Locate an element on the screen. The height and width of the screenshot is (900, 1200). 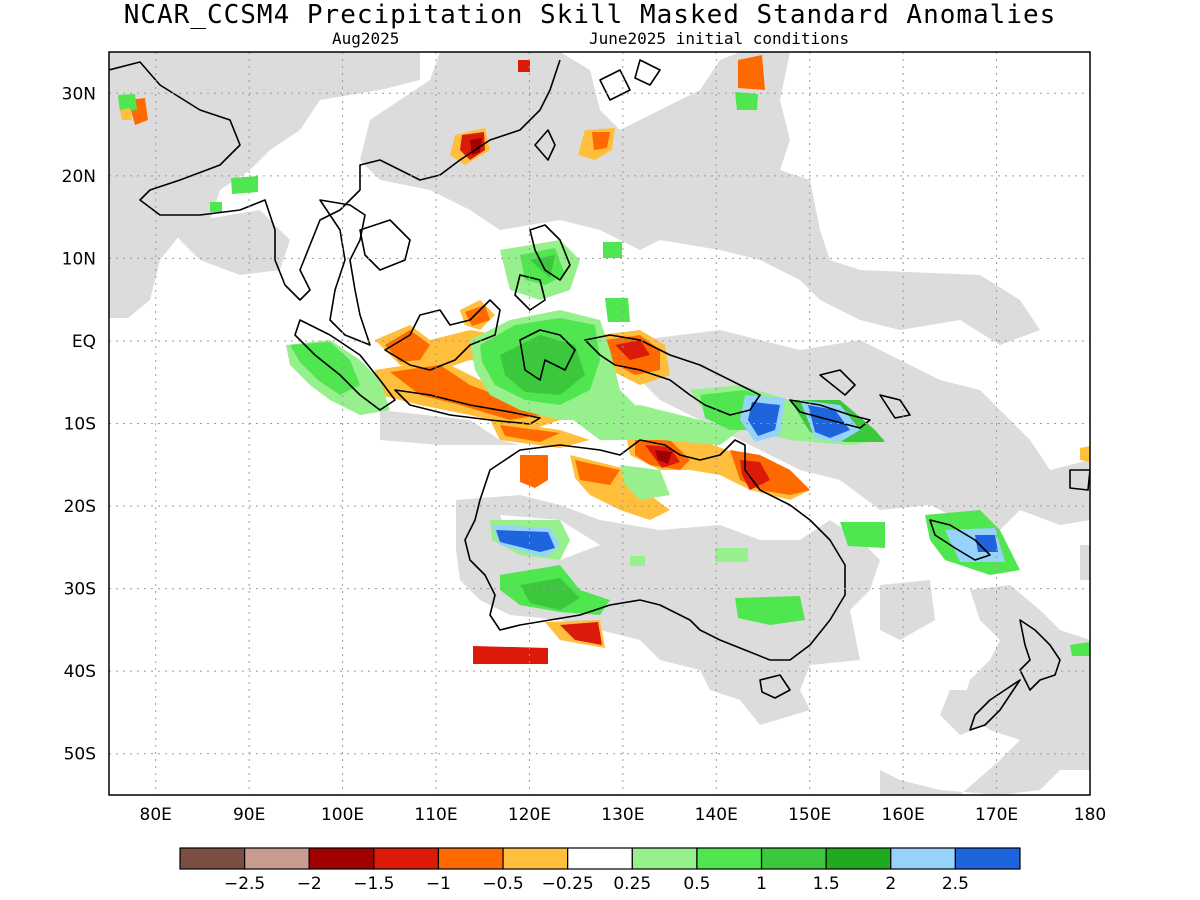
colorbar-label: 1.5 is located at coordinates (826, 884).